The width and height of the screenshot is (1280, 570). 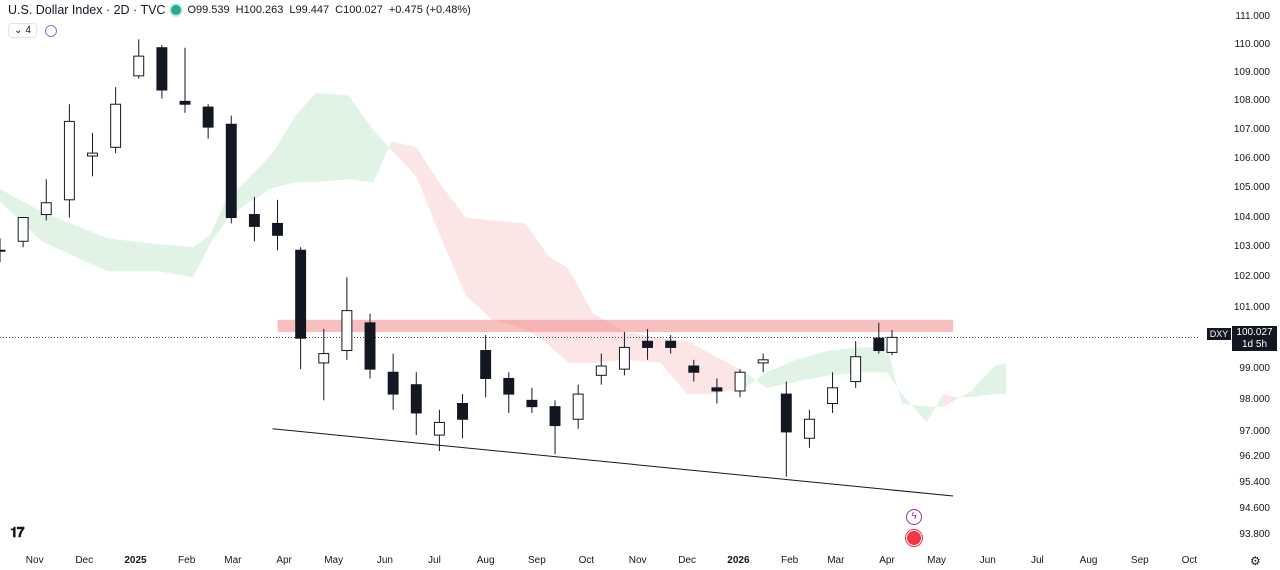 I want to click on price-tick-label: 99.000, so click(x=1254, y=369).